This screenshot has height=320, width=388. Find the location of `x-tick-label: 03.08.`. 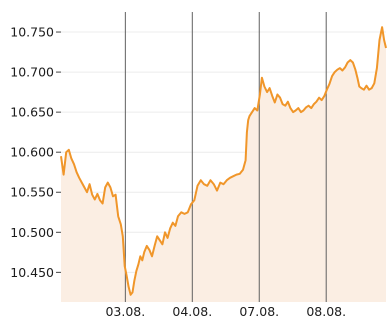

x-tick-label: 03.08. is located at coordinates (125, 311).